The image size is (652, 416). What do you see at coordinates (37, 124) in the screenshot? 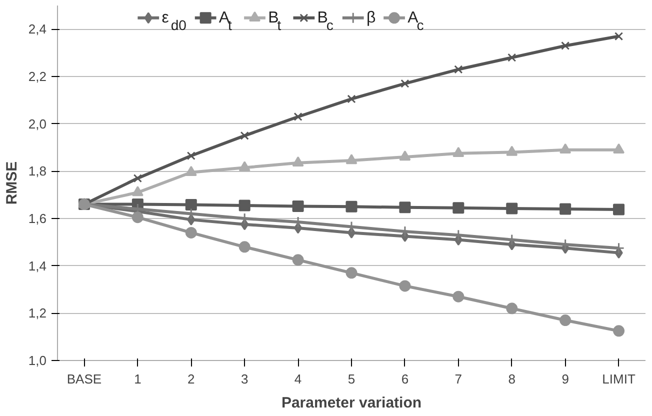
I see `y-tick-label: 2,0` at bounding box center [37, 124].